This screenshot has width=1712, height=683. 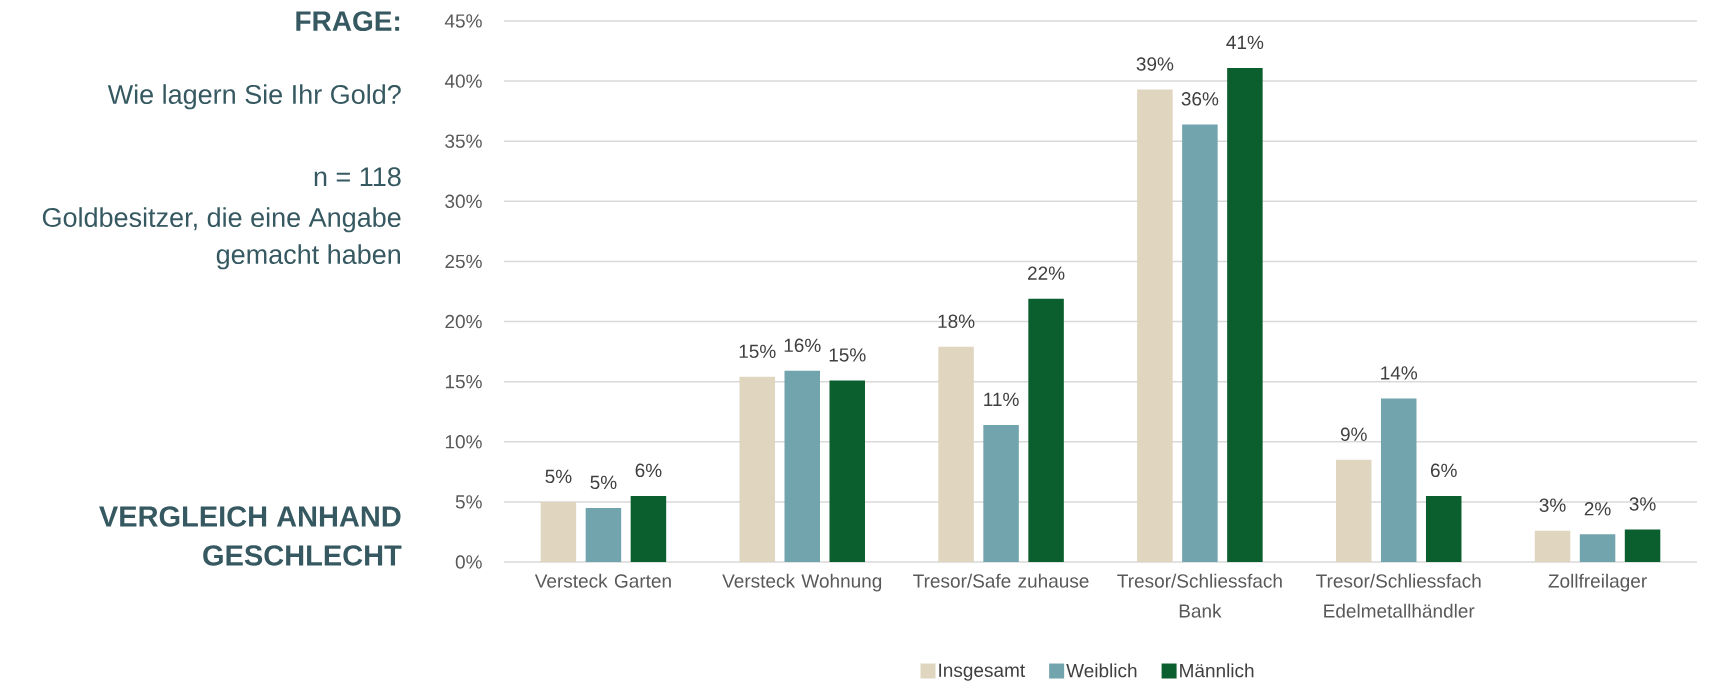 What do you see at coordinates (1155, 64) in the screenshot?
I see `data-label: 39%` at bounding box center [1155, 64].